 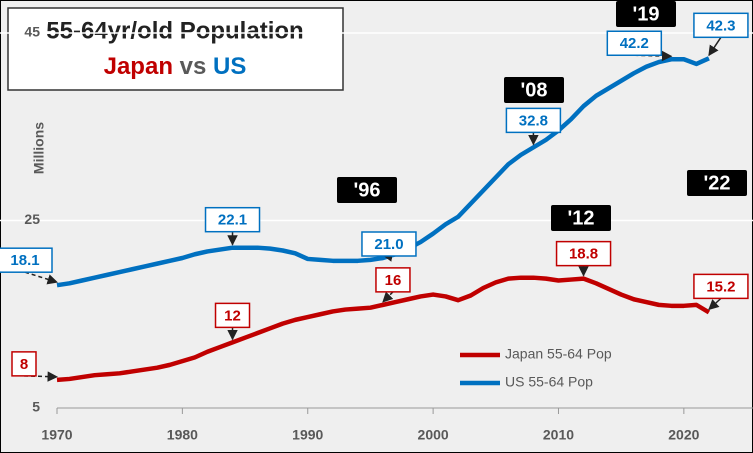 What do you see at coordinates (558, 435) in the screenshot?
I see `x-tick-label: 2010` at bounding box center [558, 435].